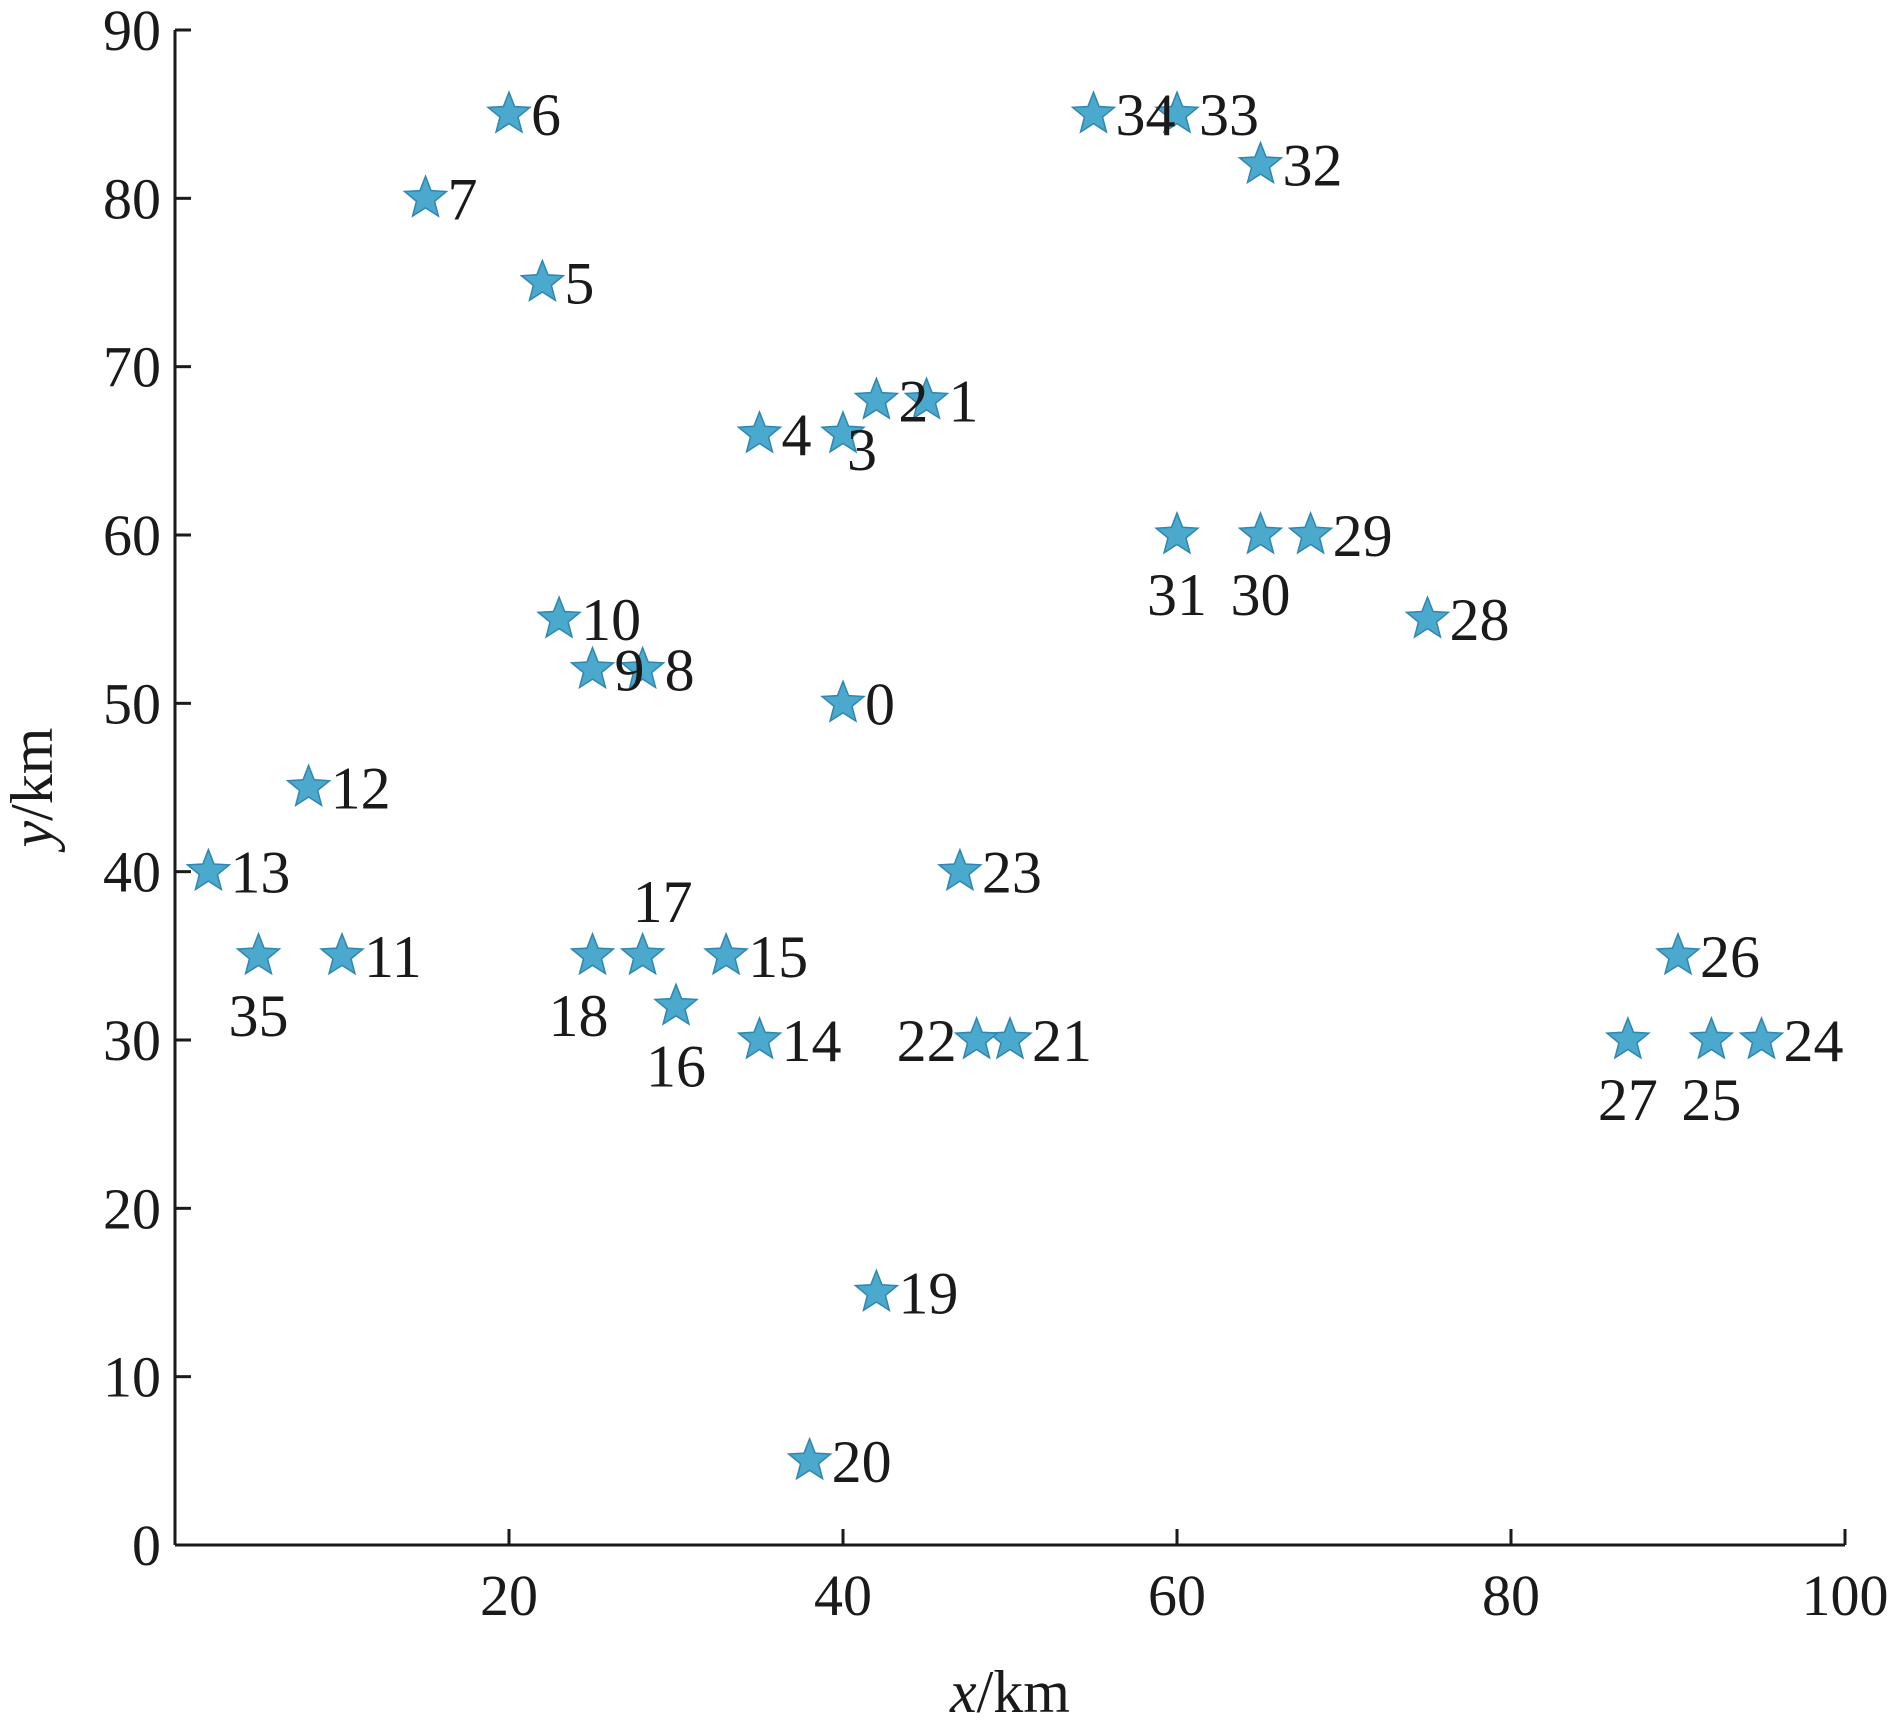  What do you see at coordinates (663, 902) in the screenshot?
I see `point-label: 17` at bounding box center [663, 902].